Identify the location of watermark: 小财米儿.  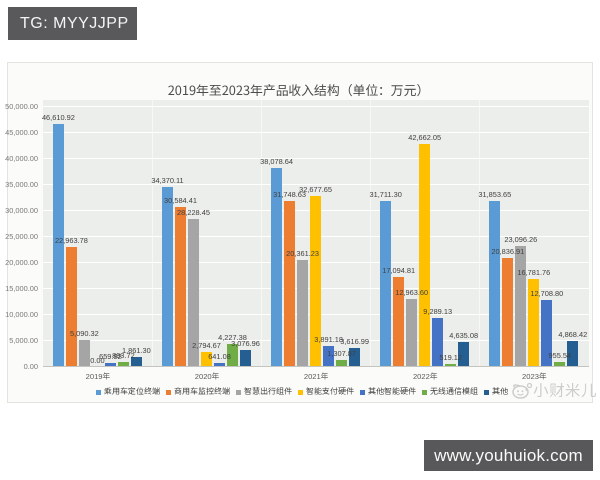
(554, 390).